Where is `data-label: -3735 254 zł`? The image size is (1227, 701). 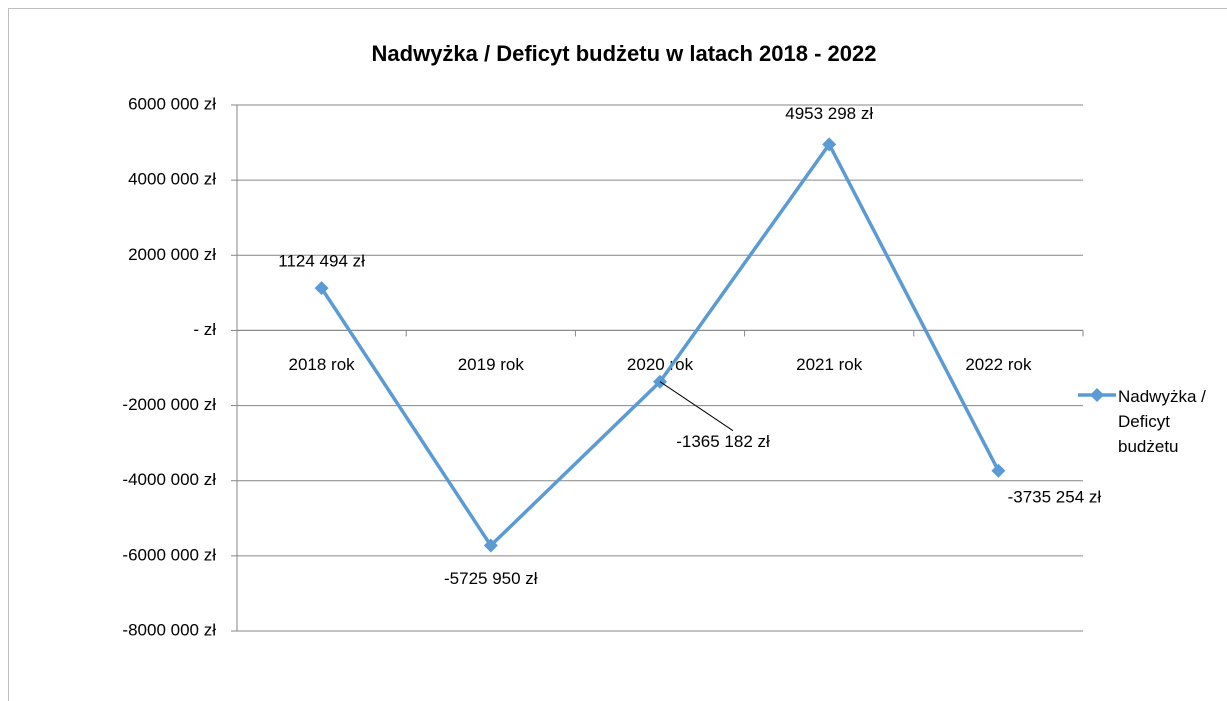 data-label: -3735 254 zł is located at coordinates (1055, 496).